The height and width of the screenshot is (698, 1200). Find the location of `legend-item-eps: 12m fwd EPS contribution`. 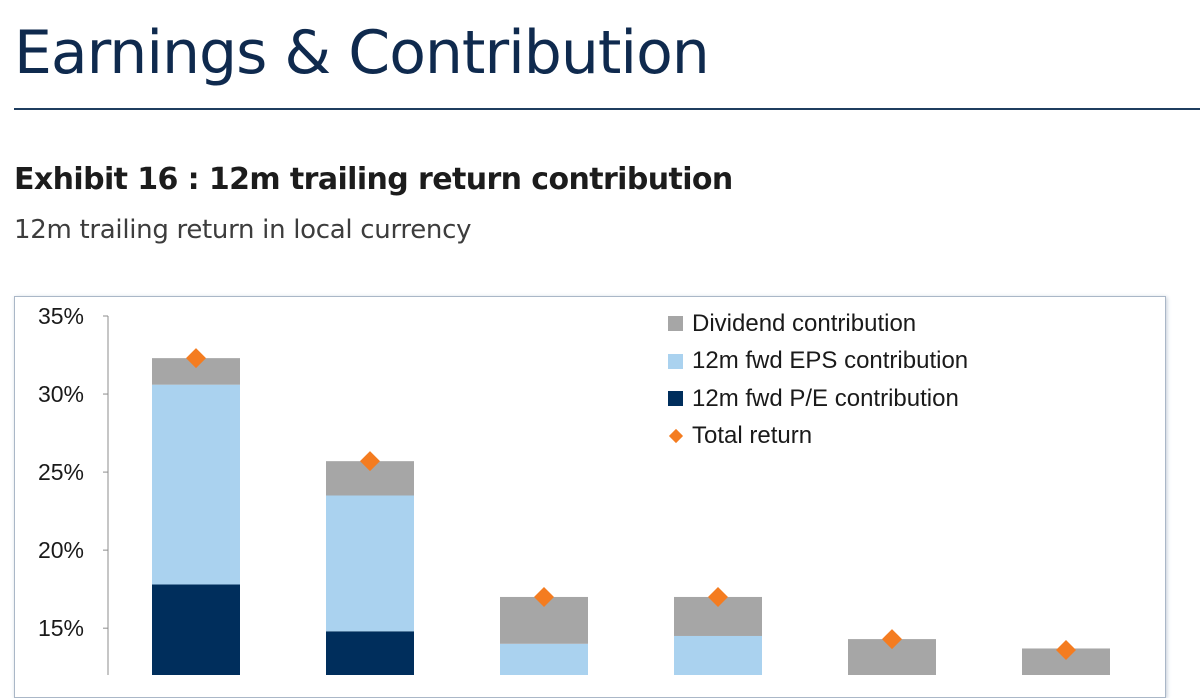

legend-item-eps: 12m fwd EPS contribution is located at coordinates (848, 362).